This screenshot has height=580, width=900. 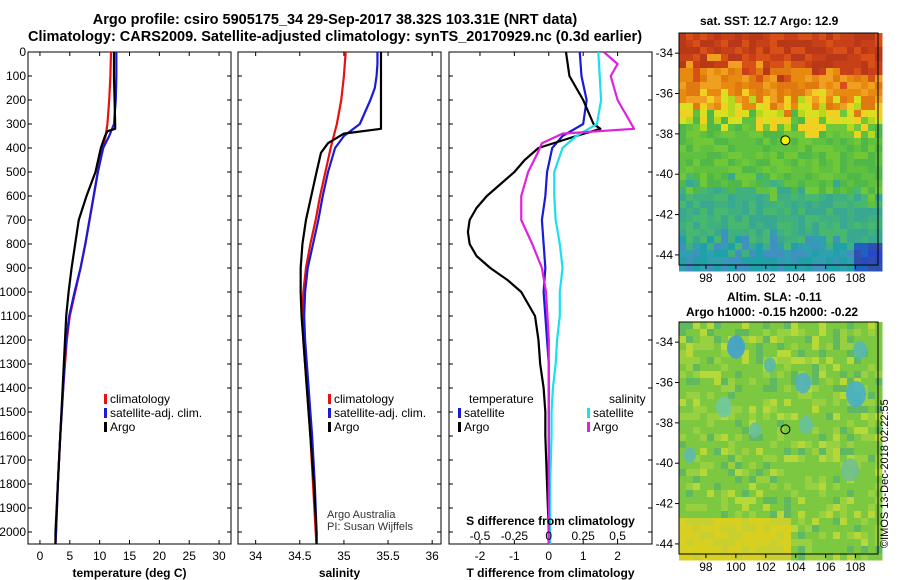 I want to click on depth-tick-label: 700, so click(x=16, y=220).